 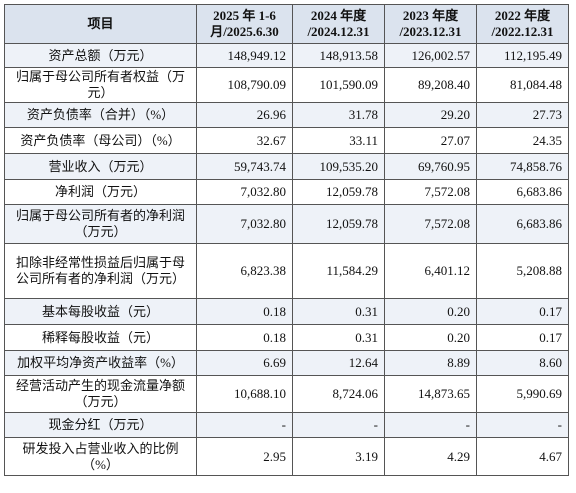 What do you see at coordinates (430, 363) in the screenshot?
I see `value-cell: 8.89` at bounding box center [430, 363].